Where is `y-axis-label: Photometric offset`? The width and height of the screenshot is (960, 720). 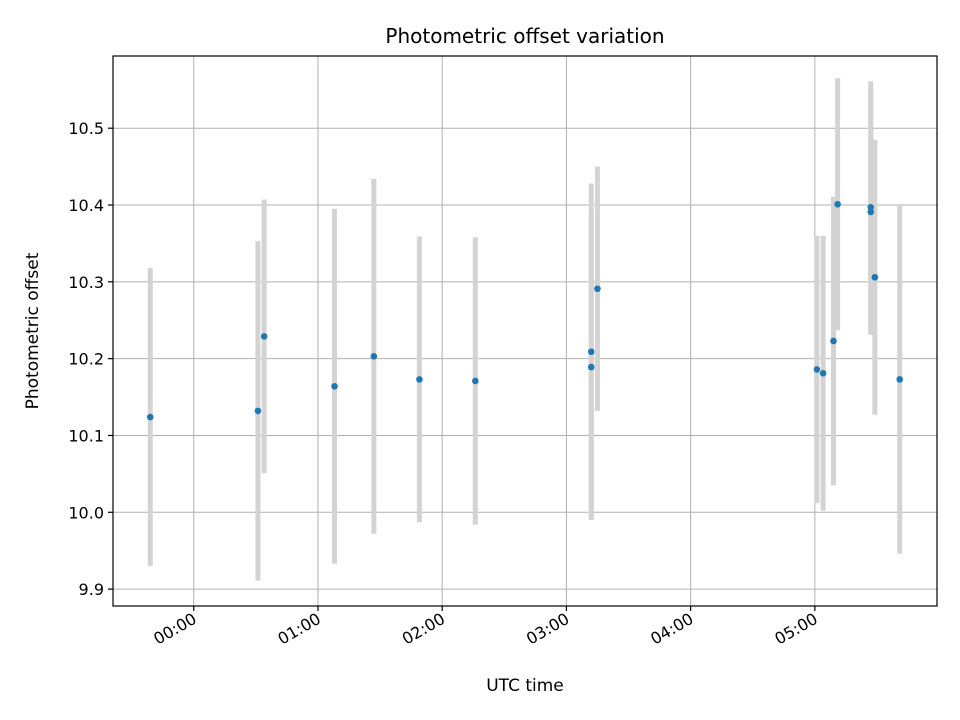 y-axis-label: Photometric offset is located at coordinates (33, 330).